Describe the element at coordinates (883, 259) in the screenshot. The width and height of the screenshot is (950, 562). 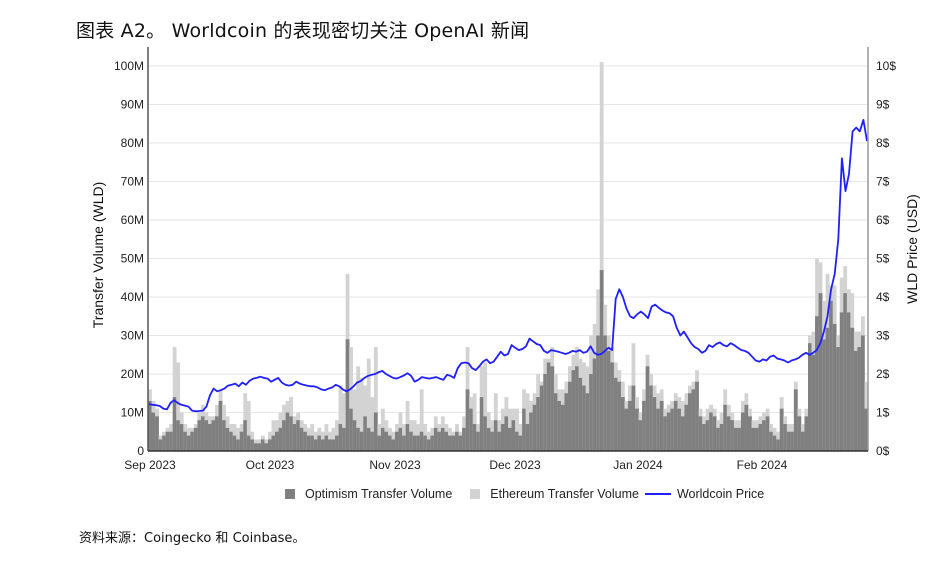
I see `y2-tick-label: 5$` at that location.